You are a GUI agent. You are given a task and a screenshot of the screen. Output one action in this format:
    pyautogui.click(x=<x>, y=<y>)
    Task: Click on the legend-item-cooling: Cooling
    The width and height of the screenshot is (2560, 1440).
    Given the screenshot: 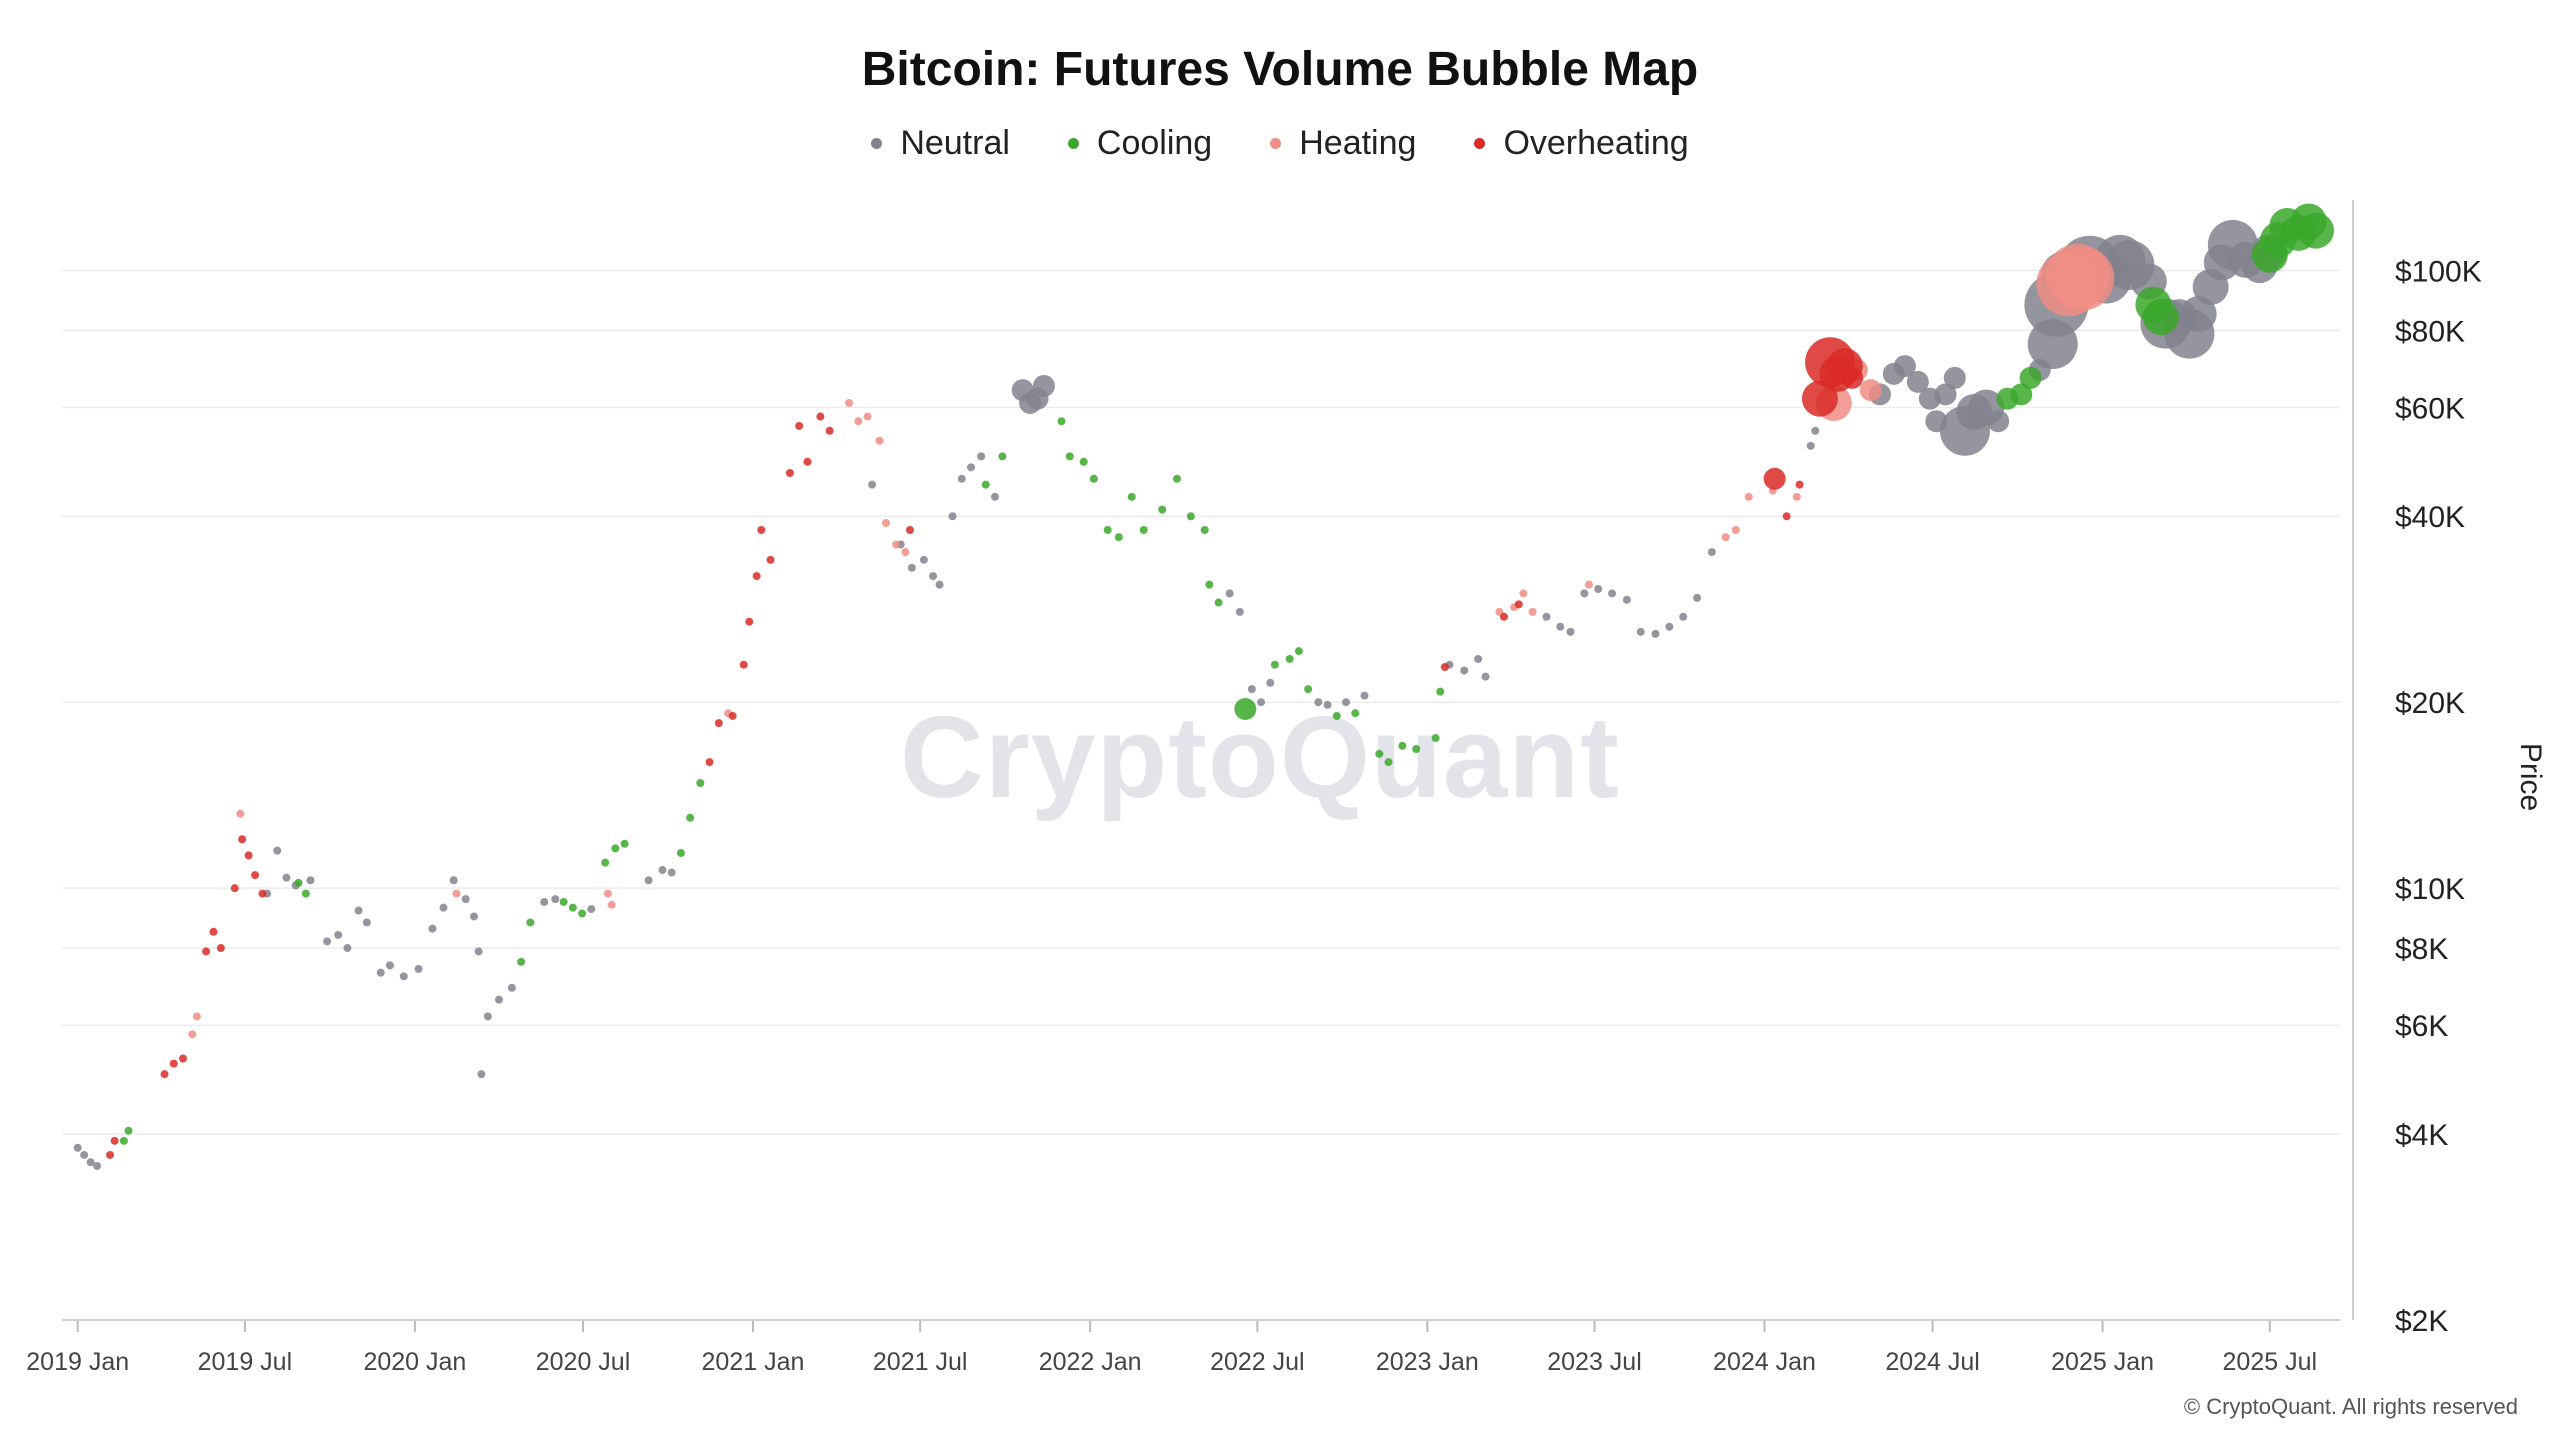 What is the action you would take?
    pyautogui.click(x=1139, y=143)
    